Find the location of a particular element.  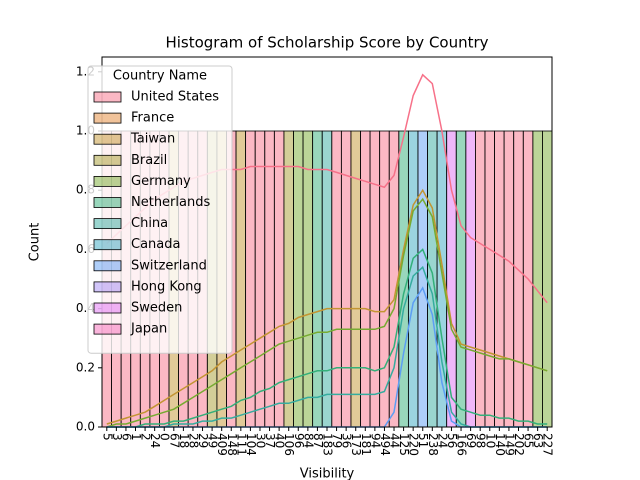

legend-box is located at coordinates (160, 209).